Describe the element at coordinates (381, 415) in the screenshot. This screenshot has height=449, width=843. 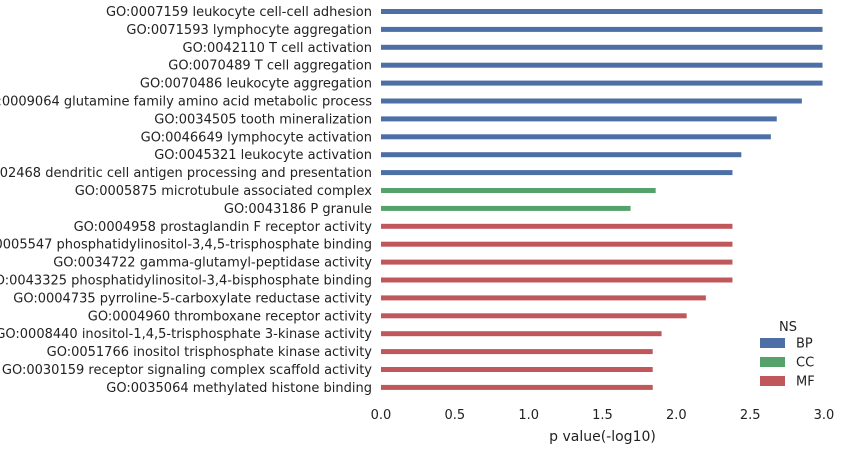
I see `x-tick-label: 0.0` at that location.